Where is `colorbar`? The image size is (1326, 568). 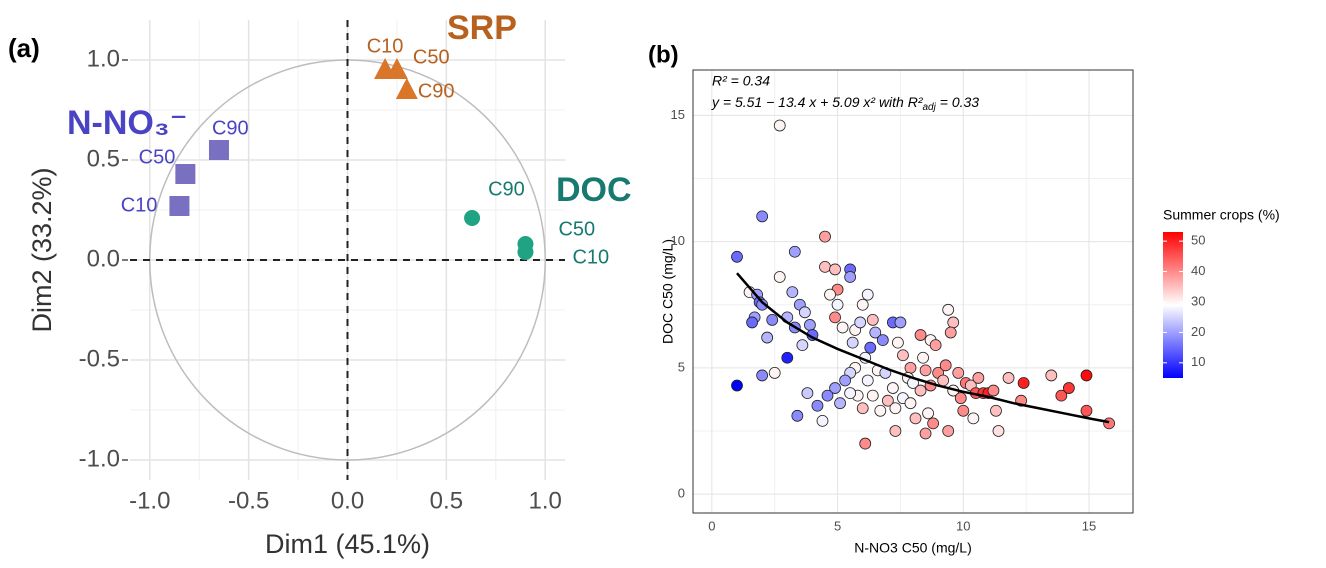 colorbar is located at coordinates (1173, 305).